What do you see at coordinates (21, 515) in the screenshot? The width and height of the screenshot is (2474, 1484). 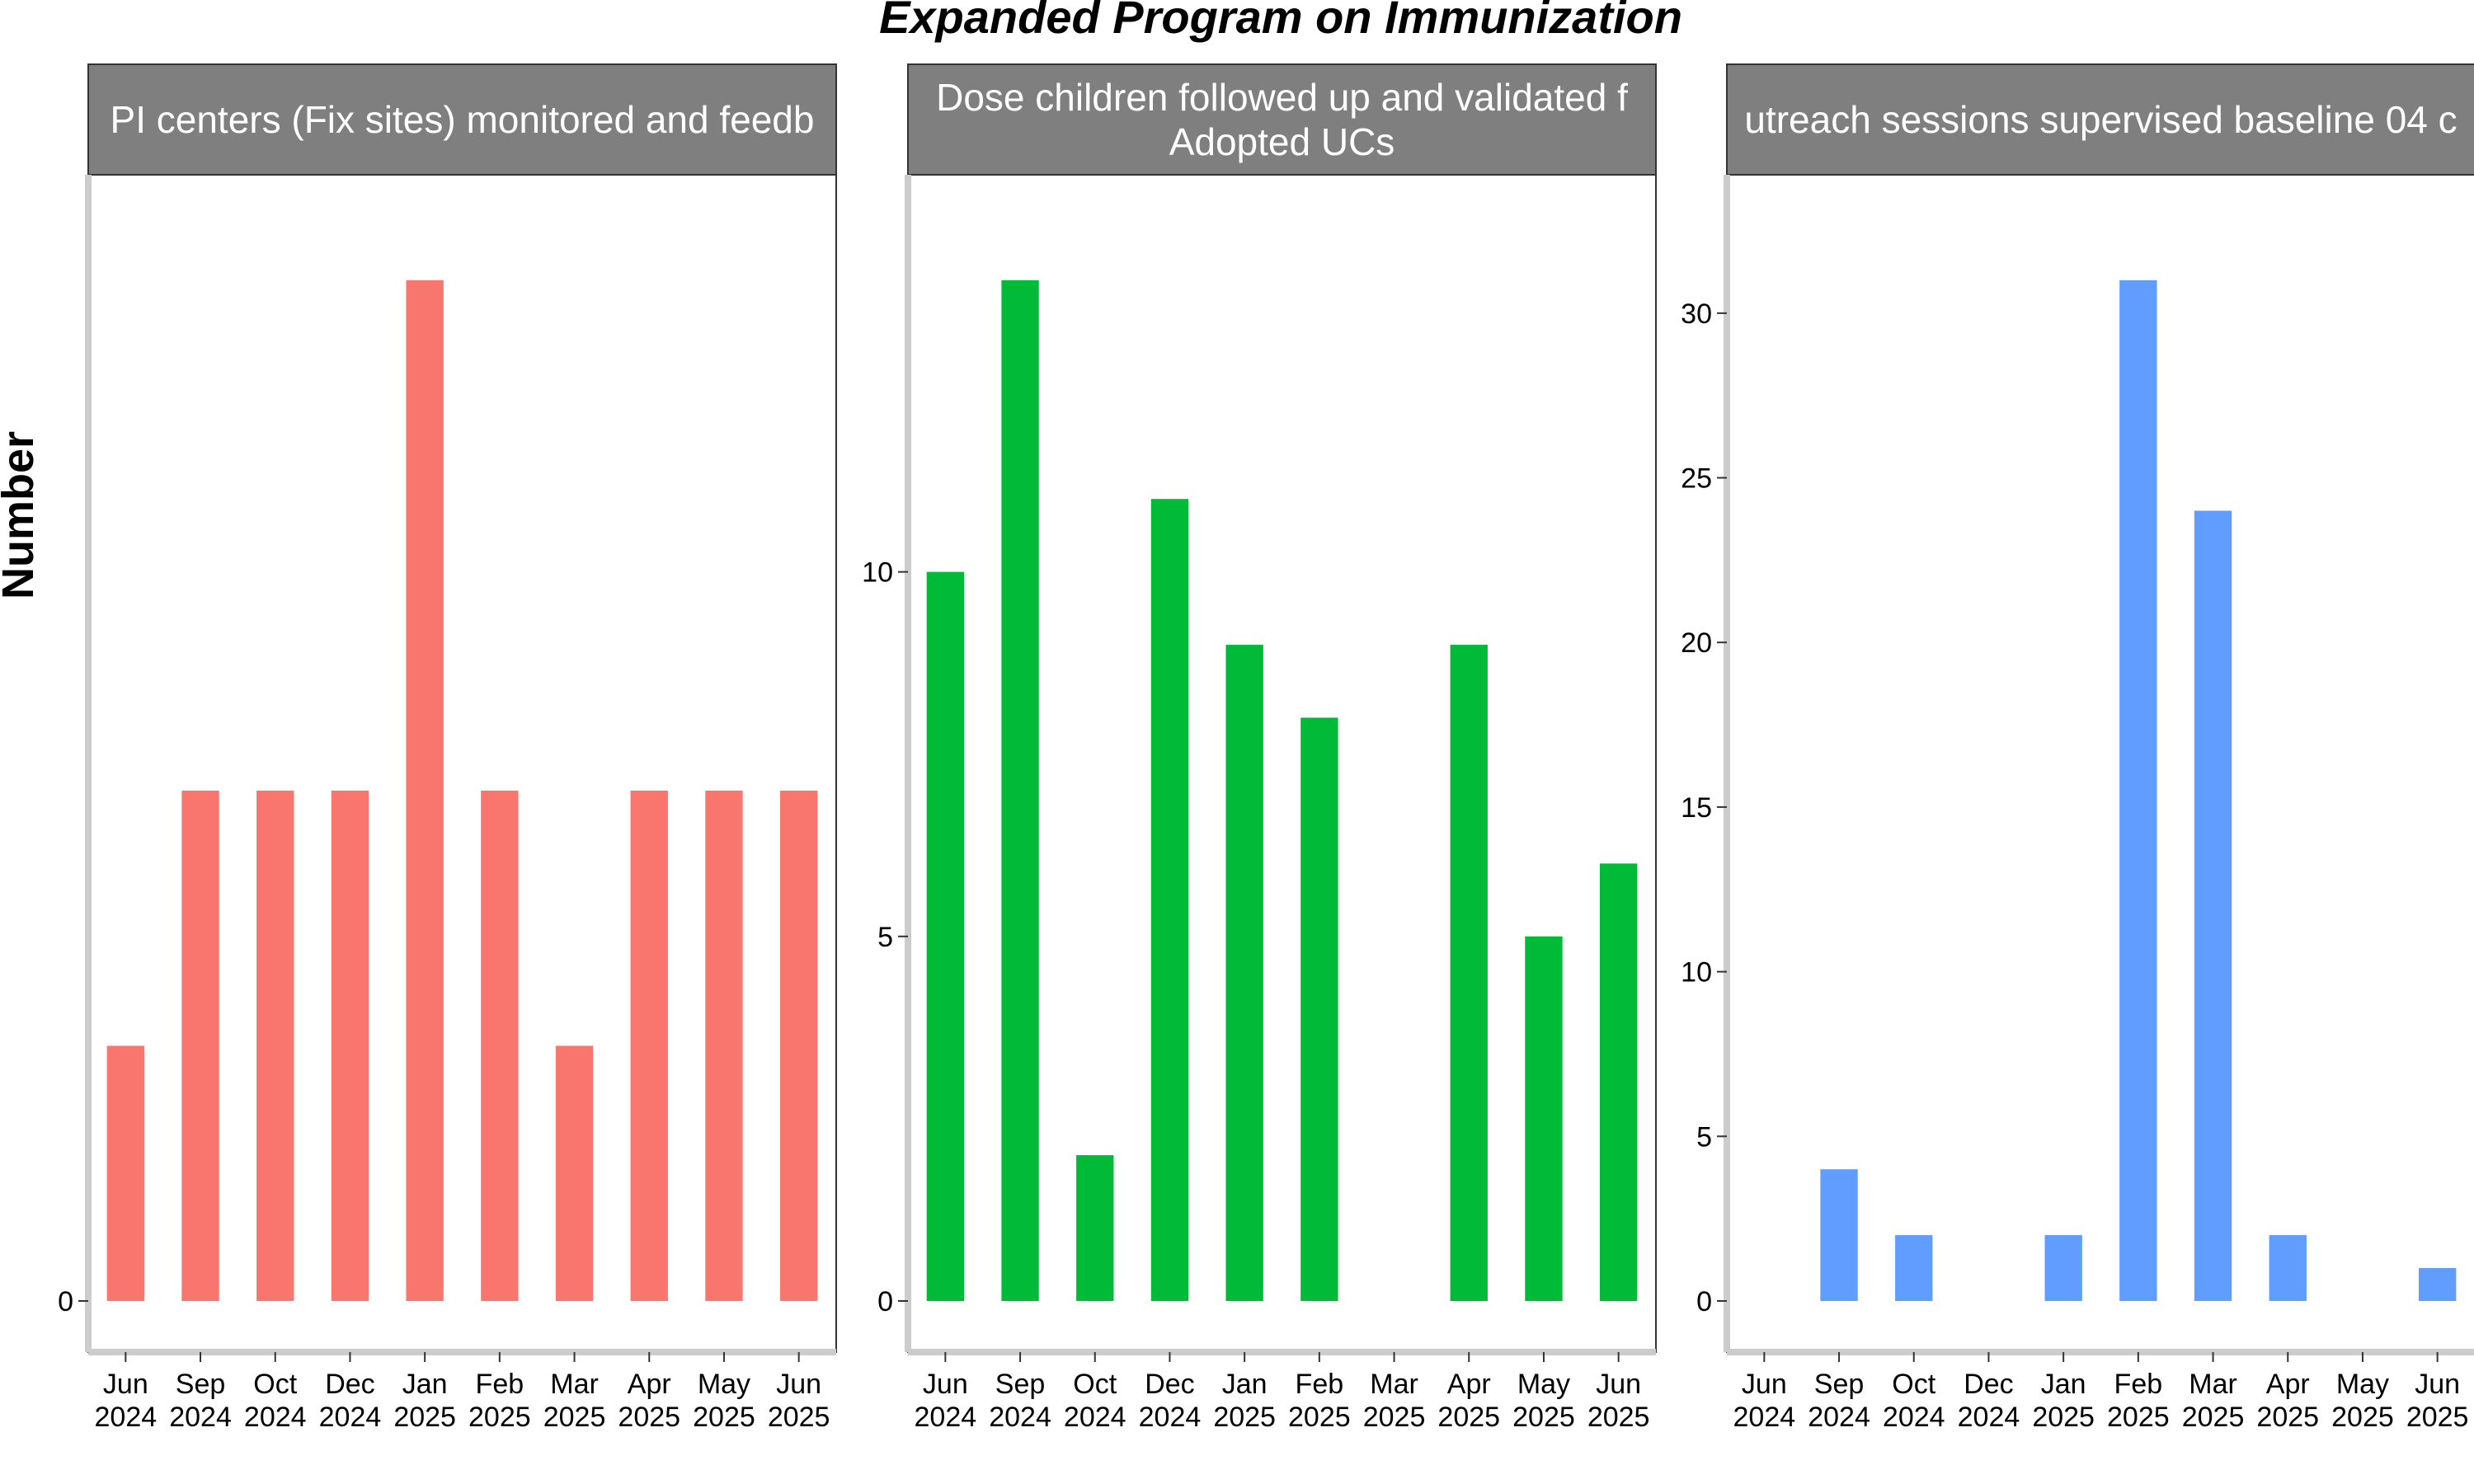 I see `y-axis-label: Number` at bounding box center [21, 515].